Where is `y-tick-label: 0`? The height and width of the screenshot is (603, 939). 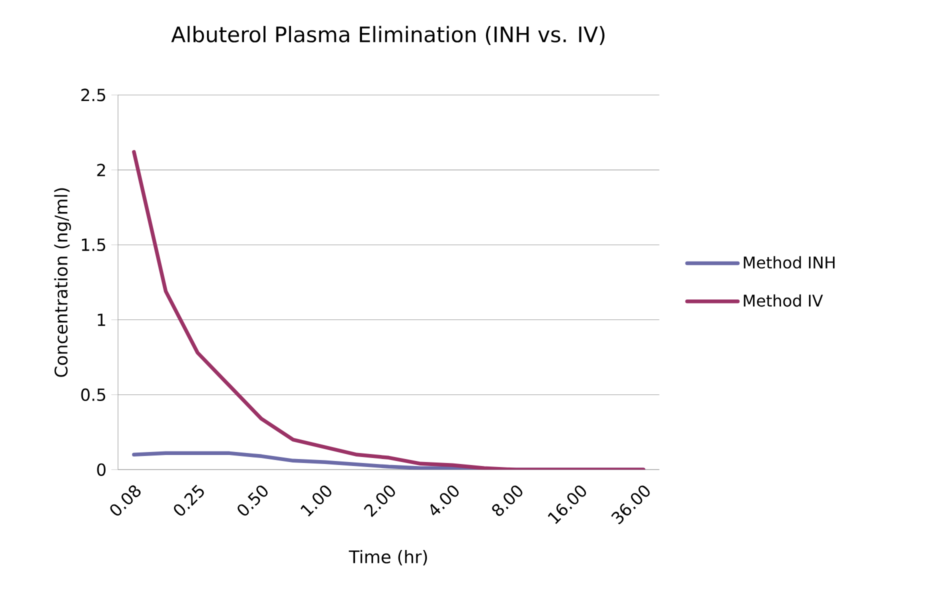
y-tick-label: 0 is located at coordinates (101, 469).